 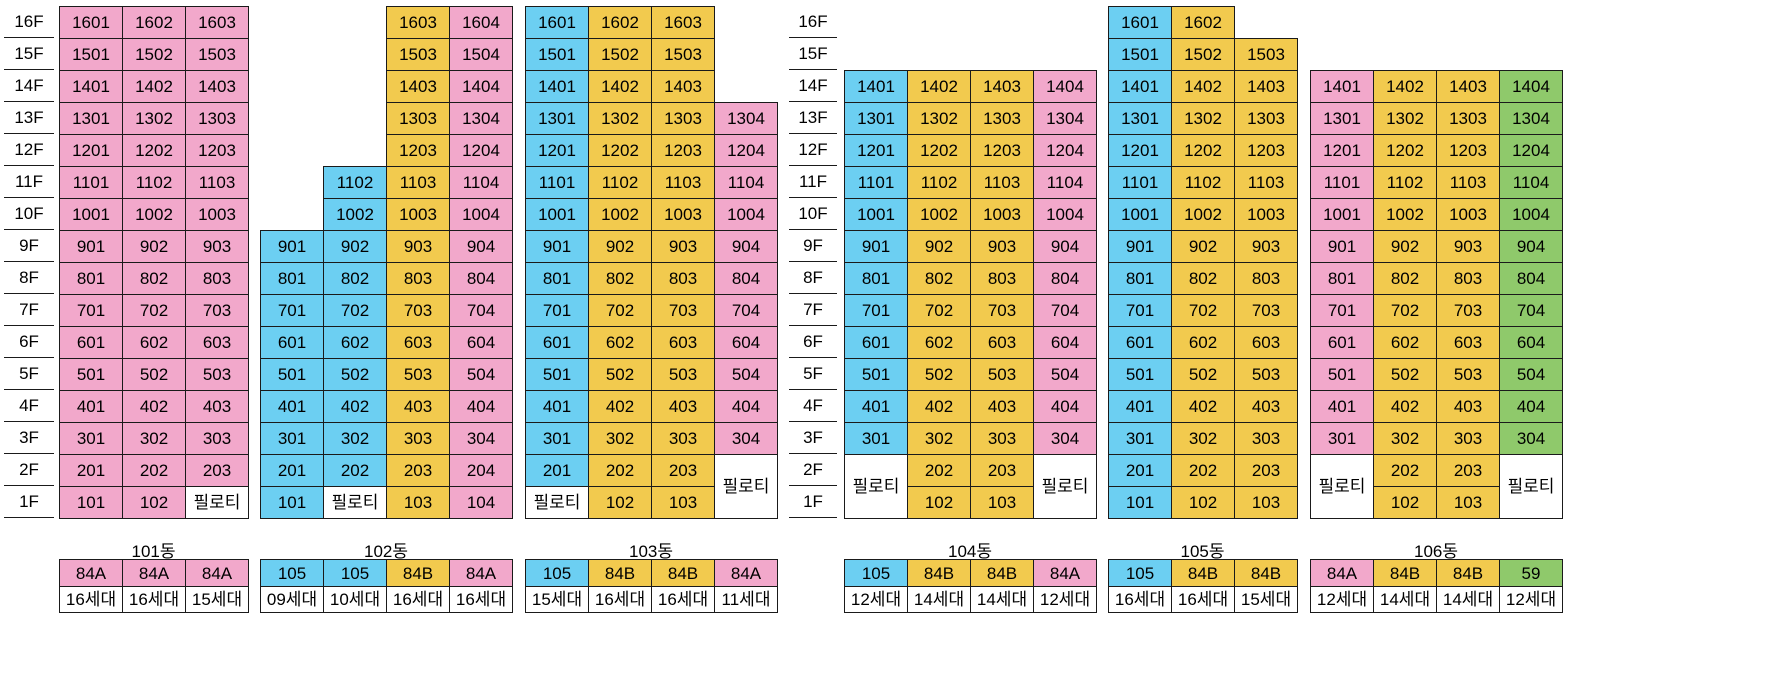 I want to click on floor-label: 15F, so click(x=813, y=54).